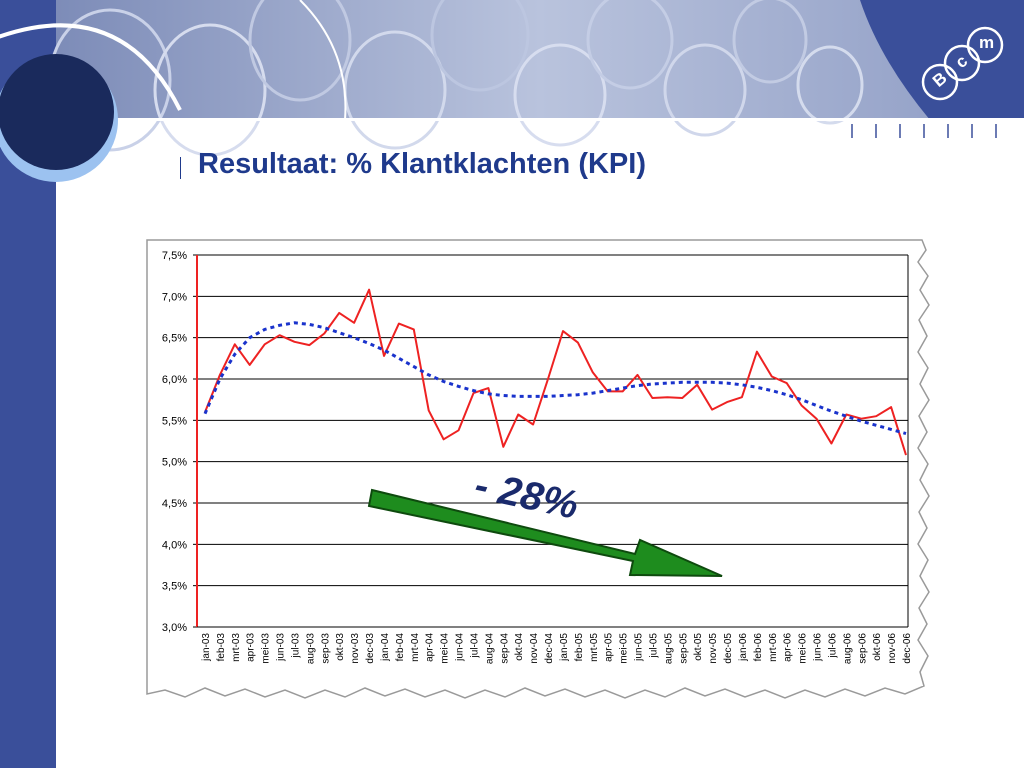  I want to click on x-tick-label: okt-06, so click(877, 647).